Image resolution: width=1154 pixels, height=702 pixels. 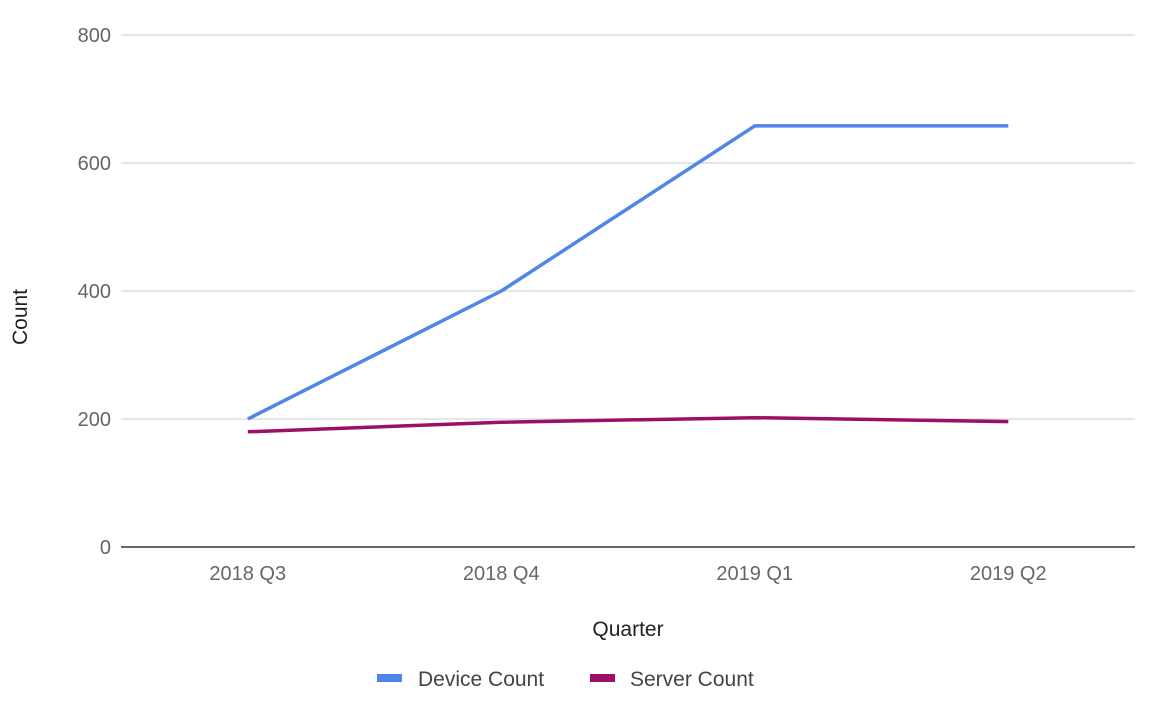 I want to click on x-tick-label: 2018 Q3, so click(x=247, y=574).